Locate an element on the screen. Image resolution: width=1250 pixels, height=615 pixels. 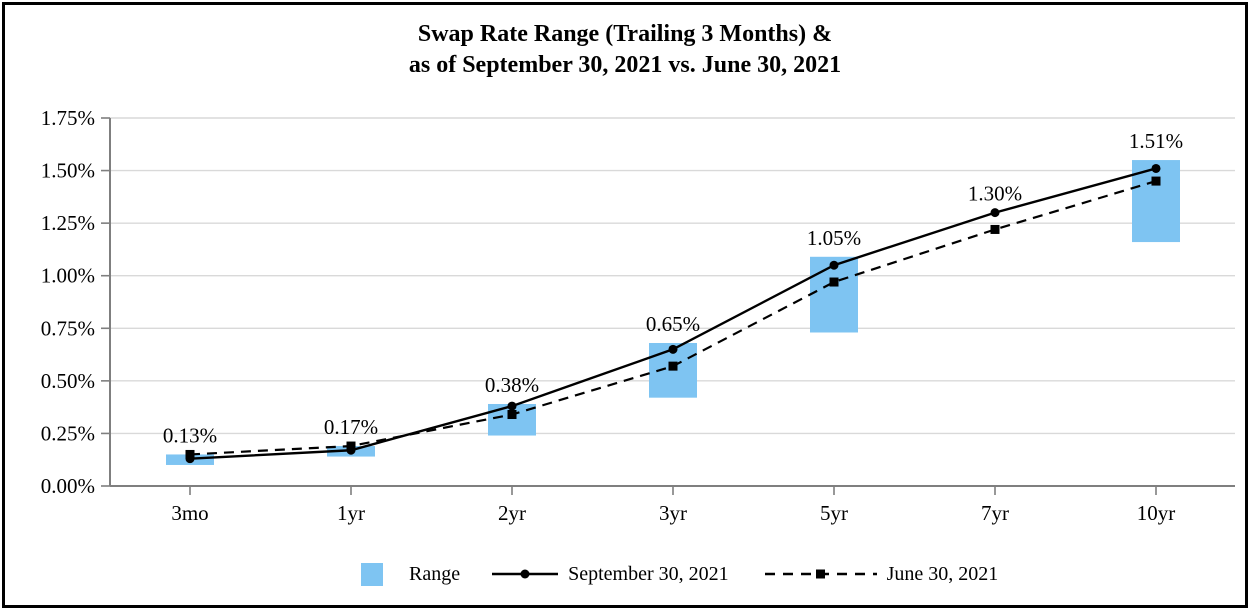
legend-label-june: June 30, 2021 is located at coordinates (942, 573).